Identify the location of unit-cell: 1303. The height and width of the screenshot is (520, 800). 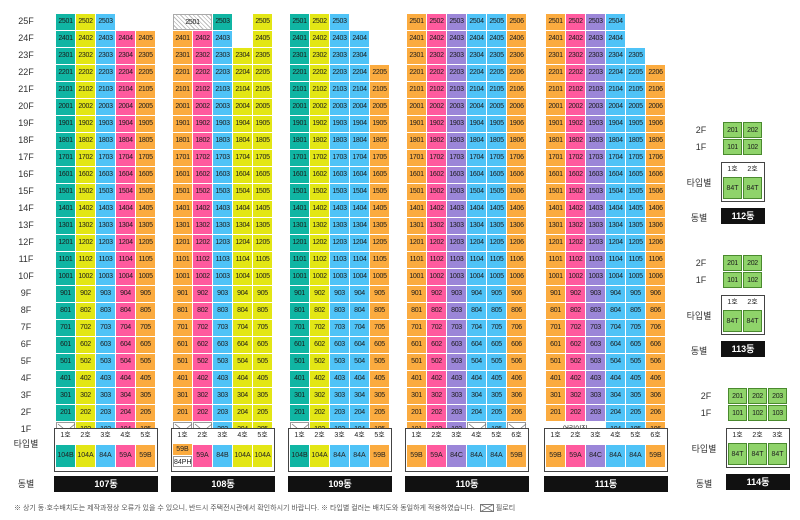
(595, 226).